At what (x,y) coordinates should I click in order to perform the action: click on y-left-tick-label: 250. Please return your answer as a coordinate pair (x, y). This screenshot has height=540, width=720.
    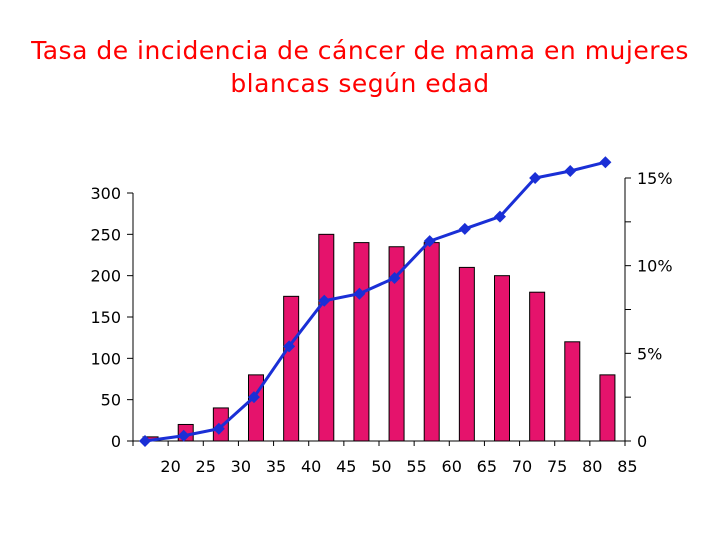
    Looking at the image, I should click on (105, 234).